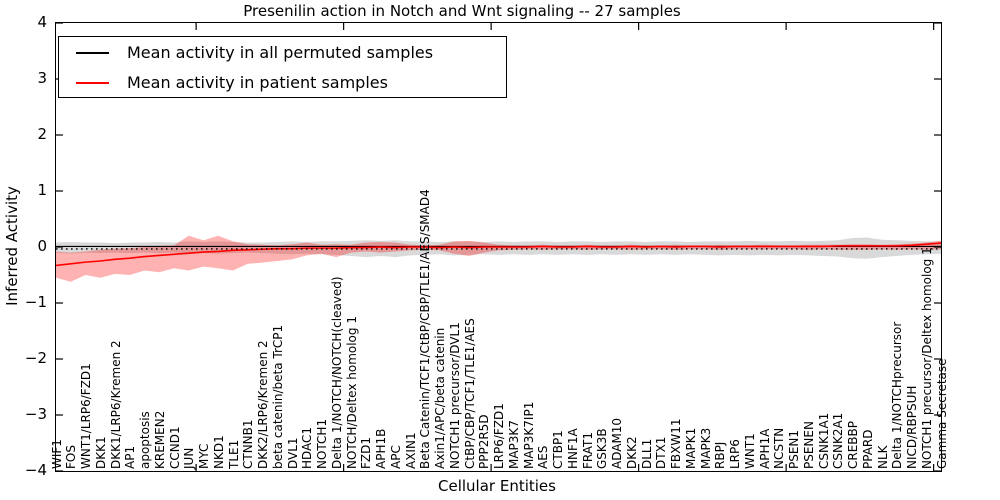  Describe the element at coordinates (248, 444) in the screenshot. I see `x-category-label: CTNNB1` at that location.